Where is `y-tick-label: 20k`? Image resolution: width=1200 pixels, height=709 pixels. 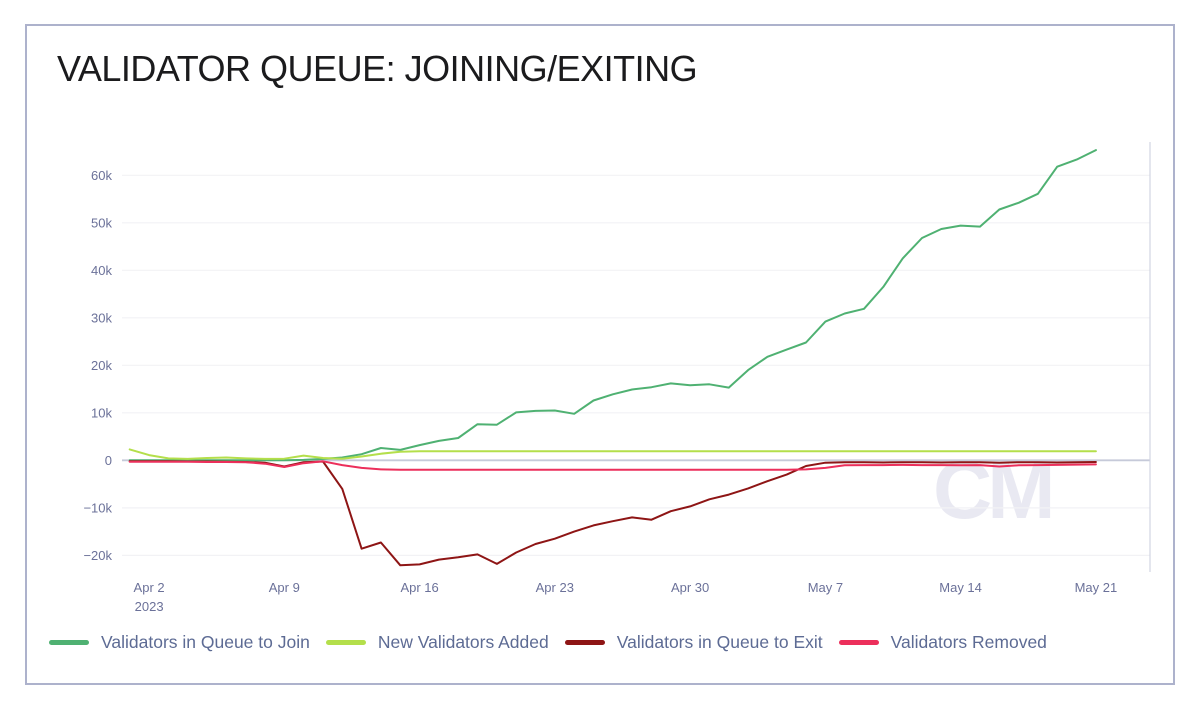
y-tick-label: 20k is located at coordinates (101, 365).